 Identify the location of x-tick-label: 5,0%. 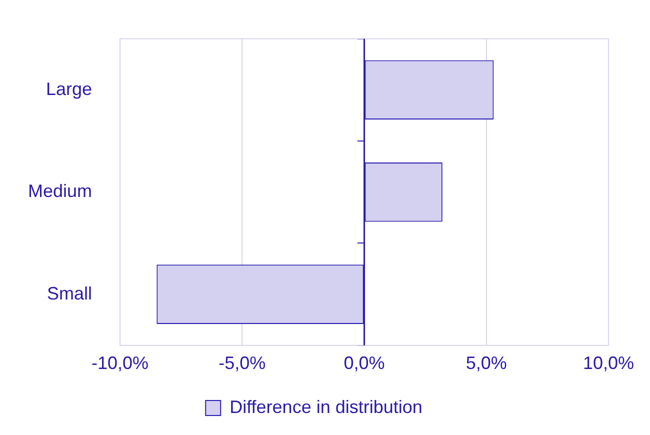
(486, 363).